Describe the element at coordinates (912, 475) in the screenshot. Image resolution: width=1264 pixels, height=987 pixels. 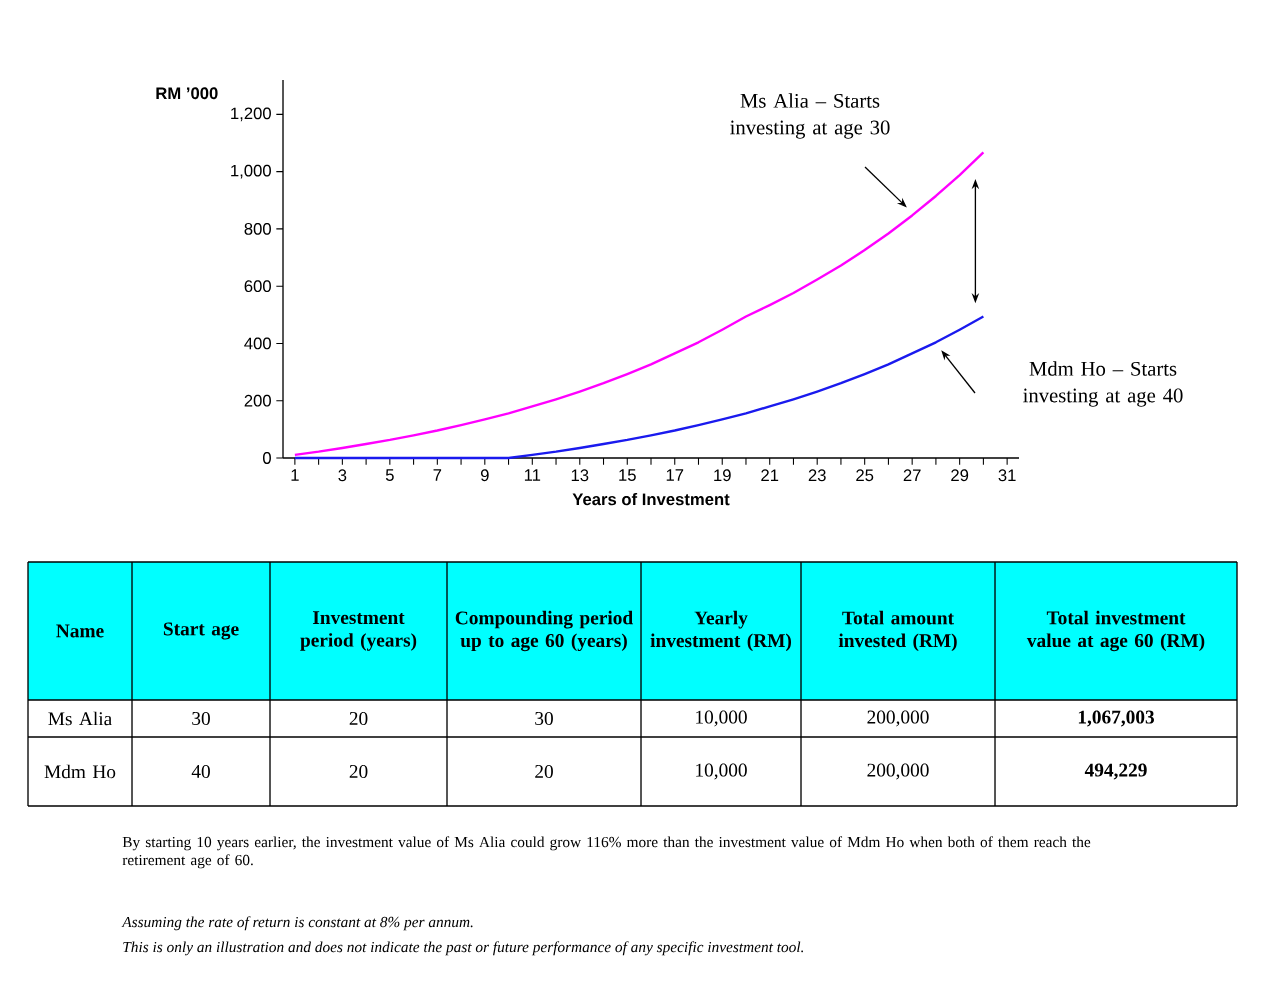
I see `x-tick-label: 27` at that location.